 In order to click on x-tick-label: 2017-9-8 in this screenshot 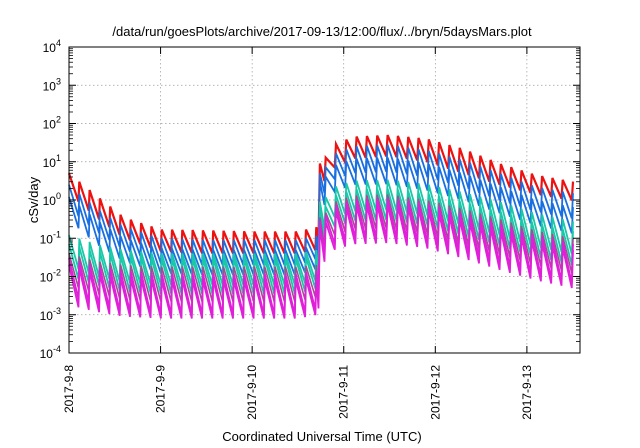, I will do `click(69, 389)`.